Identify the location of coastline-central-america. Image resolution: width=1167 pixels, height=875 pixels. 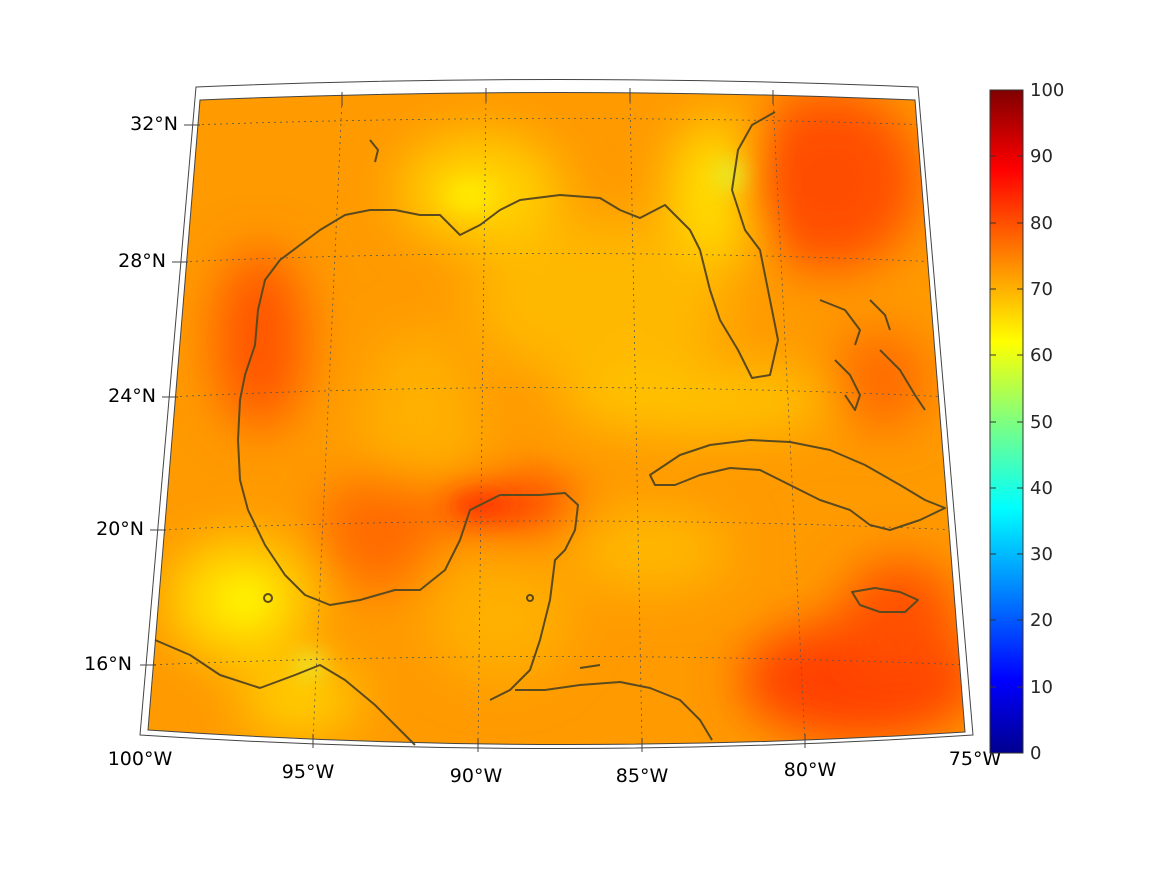
(285, 692).